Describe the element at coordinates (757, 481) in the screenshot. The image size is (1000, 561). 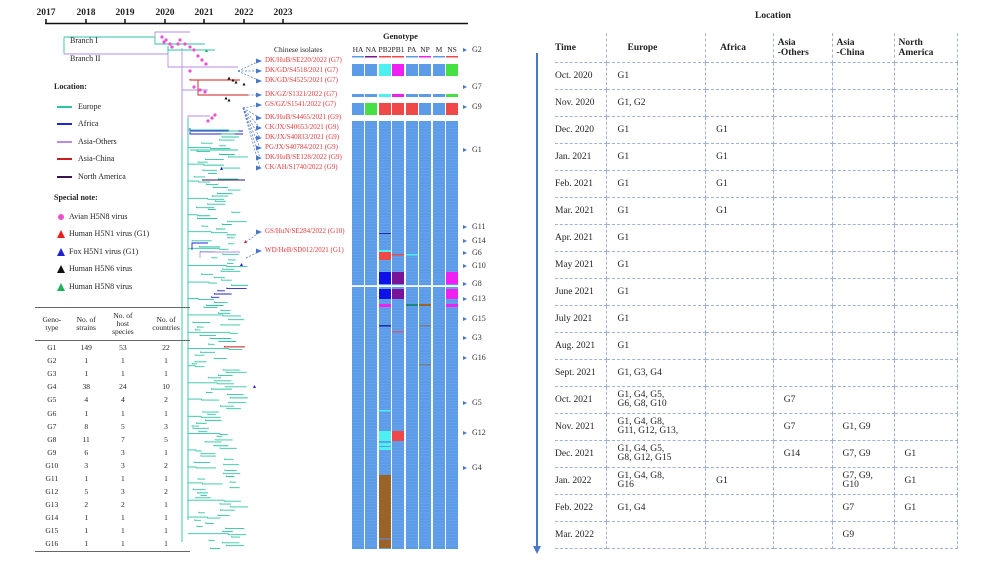
I see `table-row: Jan. 2022 G1, G4, G8, G16 G1 G7, G9, G10 G1` at that location.